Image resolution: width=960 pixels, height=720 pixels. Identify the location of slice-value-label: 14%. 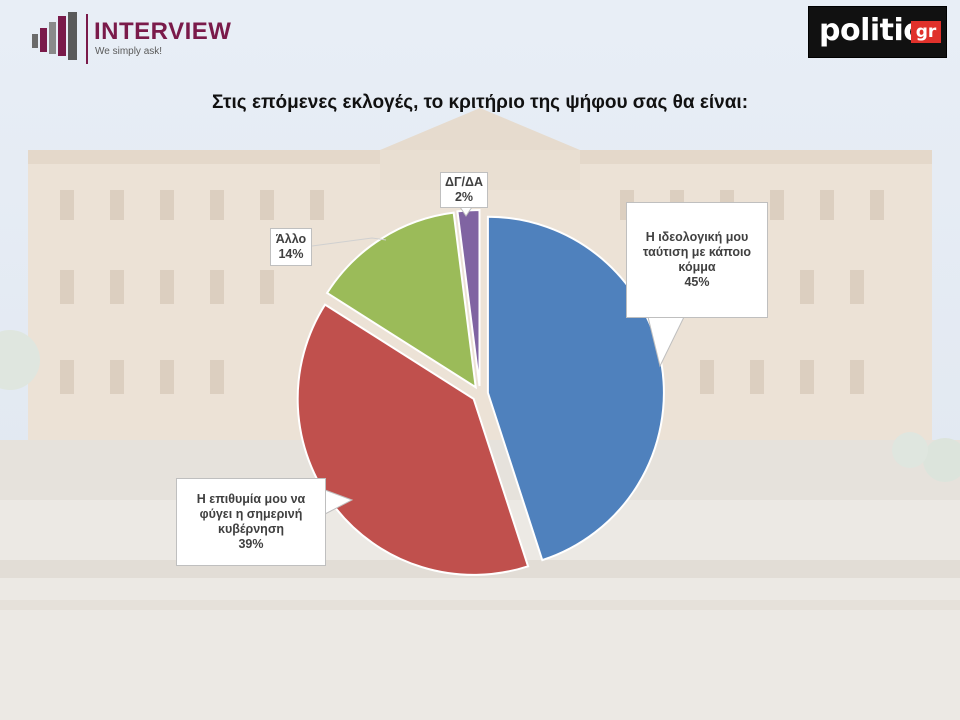
(291, 254).